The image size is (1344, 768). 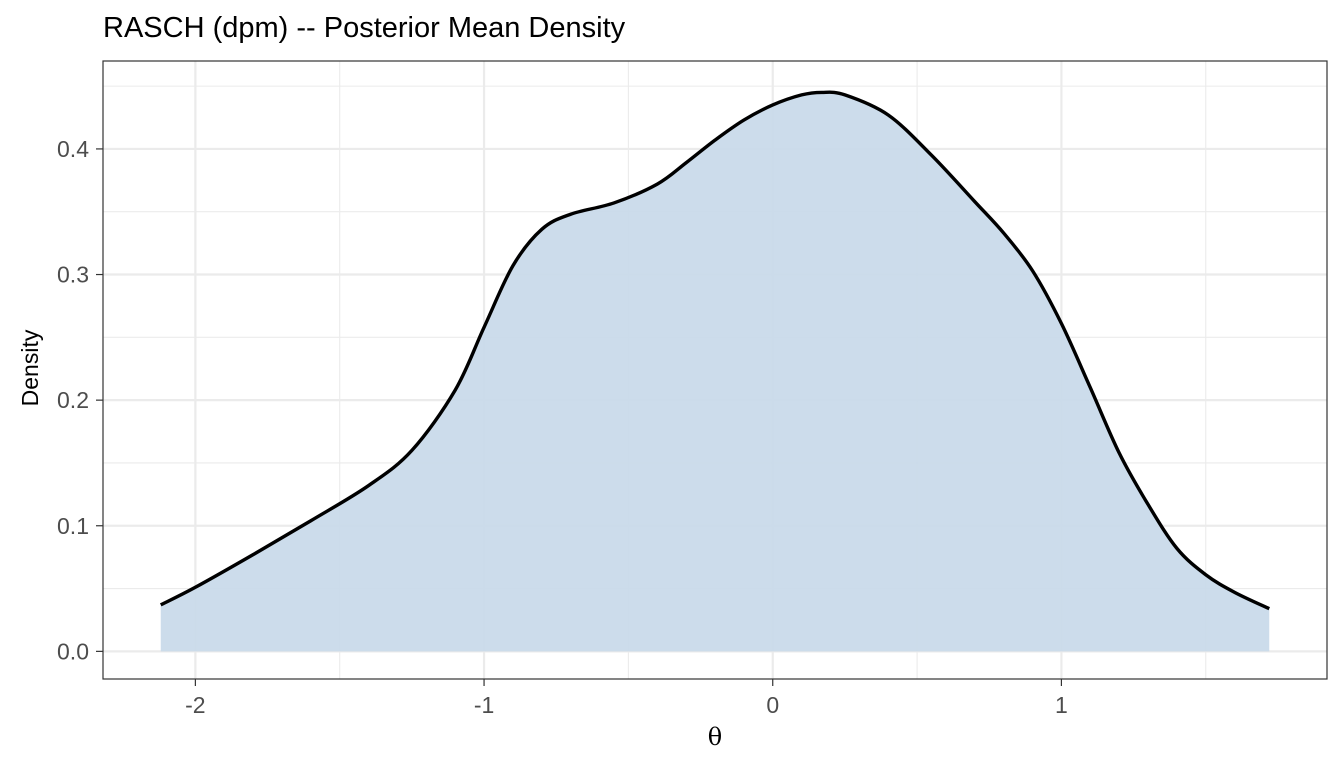 I want to click on x-tick-label: 0, so click(x=772, y=705).